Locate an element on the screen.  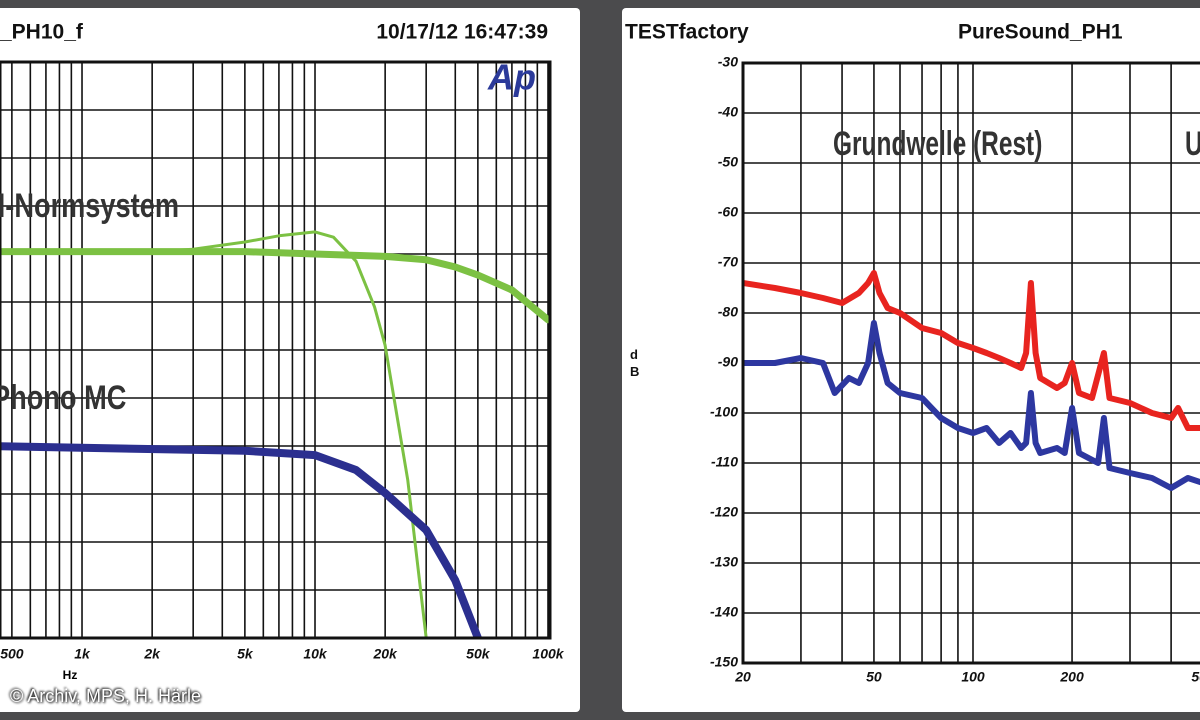
y-tick-label: -140 is located at coordinates (724, 612).